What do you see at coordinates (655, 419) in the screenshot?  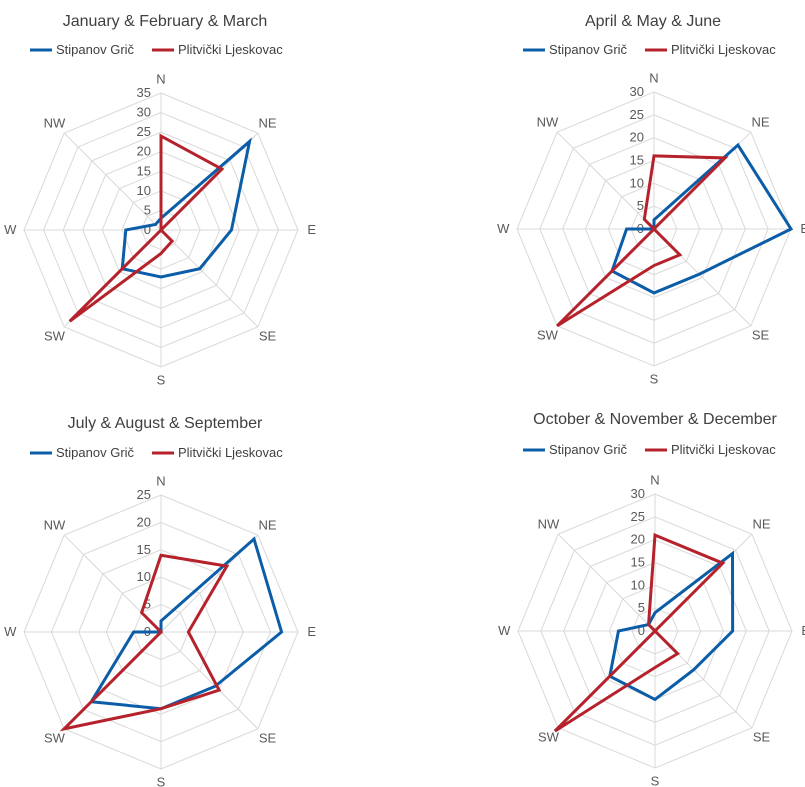 I see `chart-title: October & November & December` at bounding box center [655, 419].